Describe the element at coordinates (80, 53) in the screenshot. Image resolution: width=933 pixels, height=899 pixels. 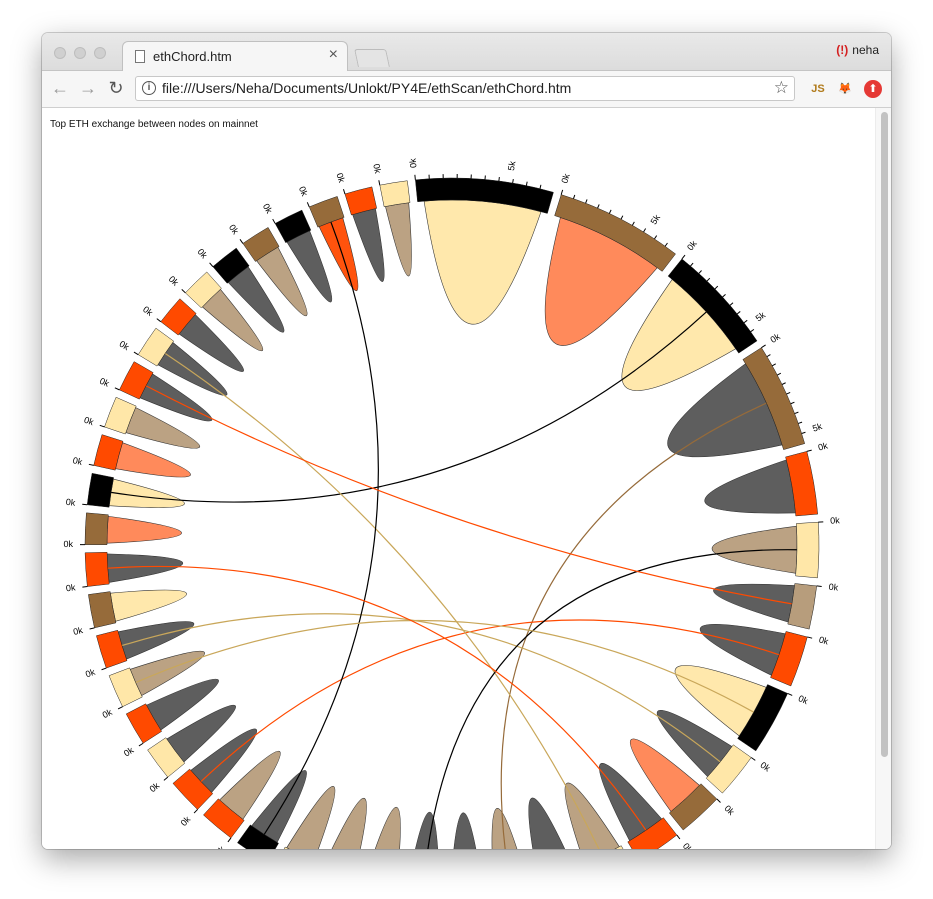
I see `minimize-window-button` at that location.